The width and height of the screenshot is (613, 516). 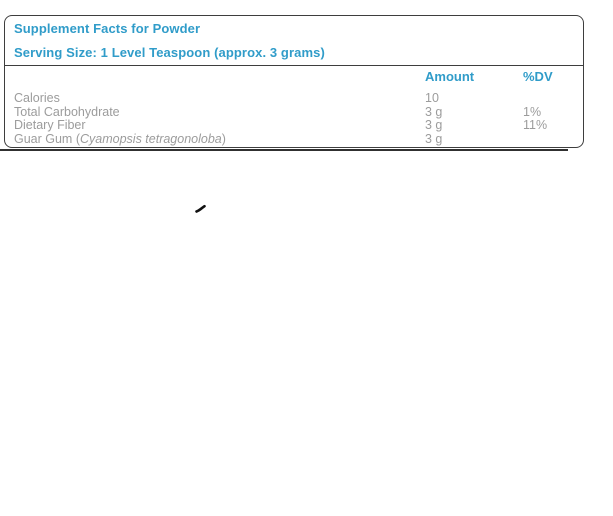 What do you see at coordinates (107, 28) in the screenshot?
I see `table-title: Supplement Facts for Powder` at bounding box center [107, 28].